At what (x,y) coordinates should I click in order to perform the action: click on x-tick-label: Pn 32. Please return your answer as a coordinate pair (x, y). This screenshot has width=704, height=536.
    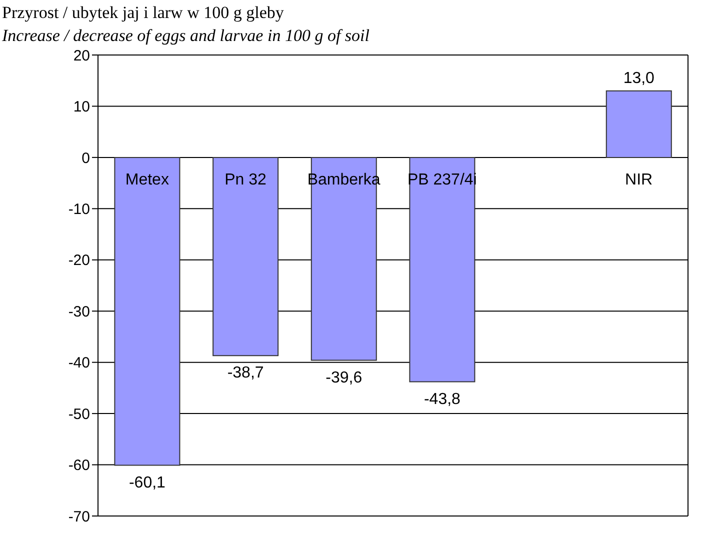
    Looking at the image, I should click on (245, 179).